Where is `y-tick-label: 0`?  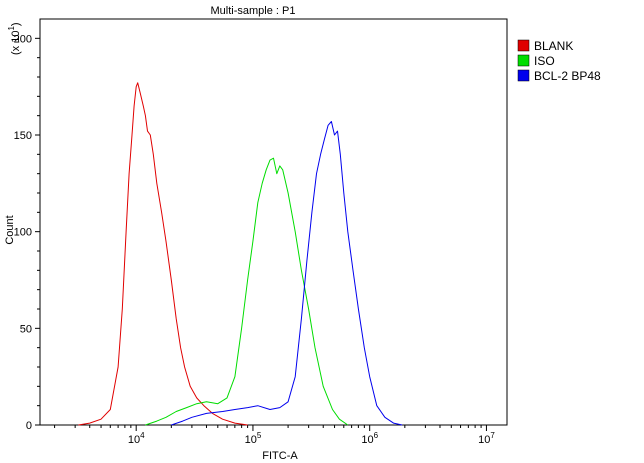 y-tick-label: 0 is located at coordinates (29, 426).